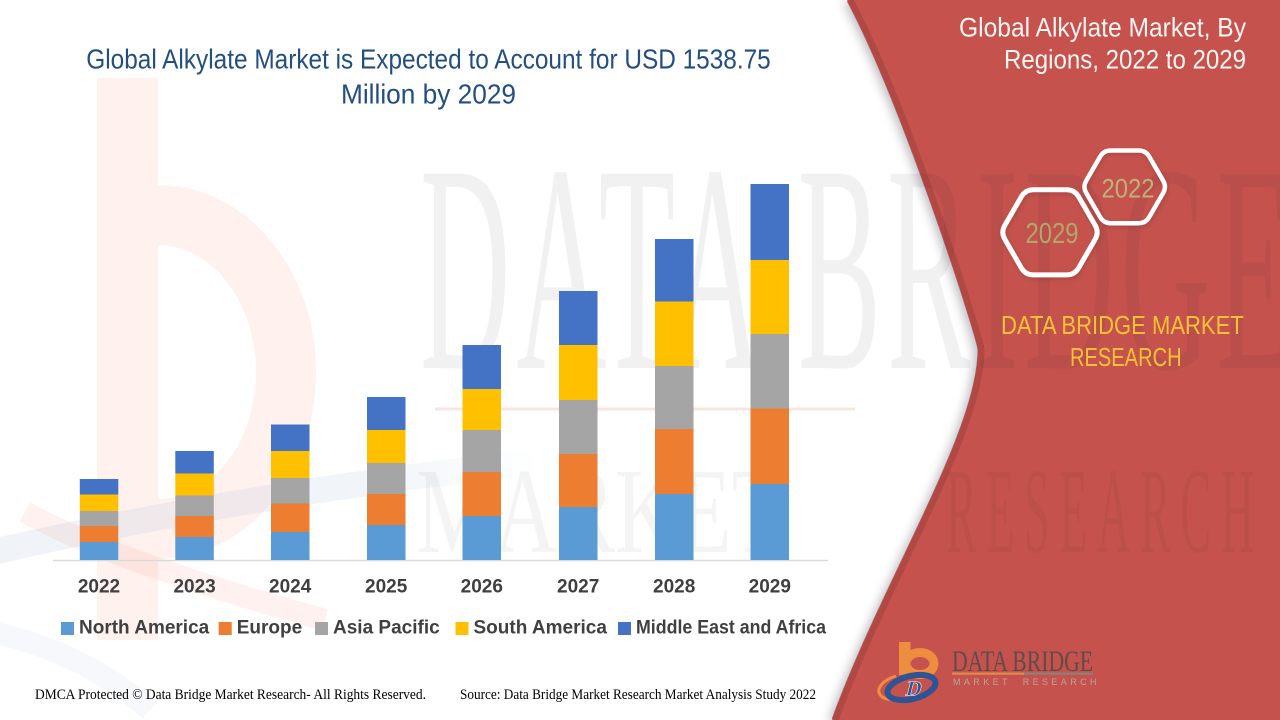  Describe the element at coordinates (1103, 28) in the screenshot. I see `svg-text: Global Alkylate Market, By` at that location.